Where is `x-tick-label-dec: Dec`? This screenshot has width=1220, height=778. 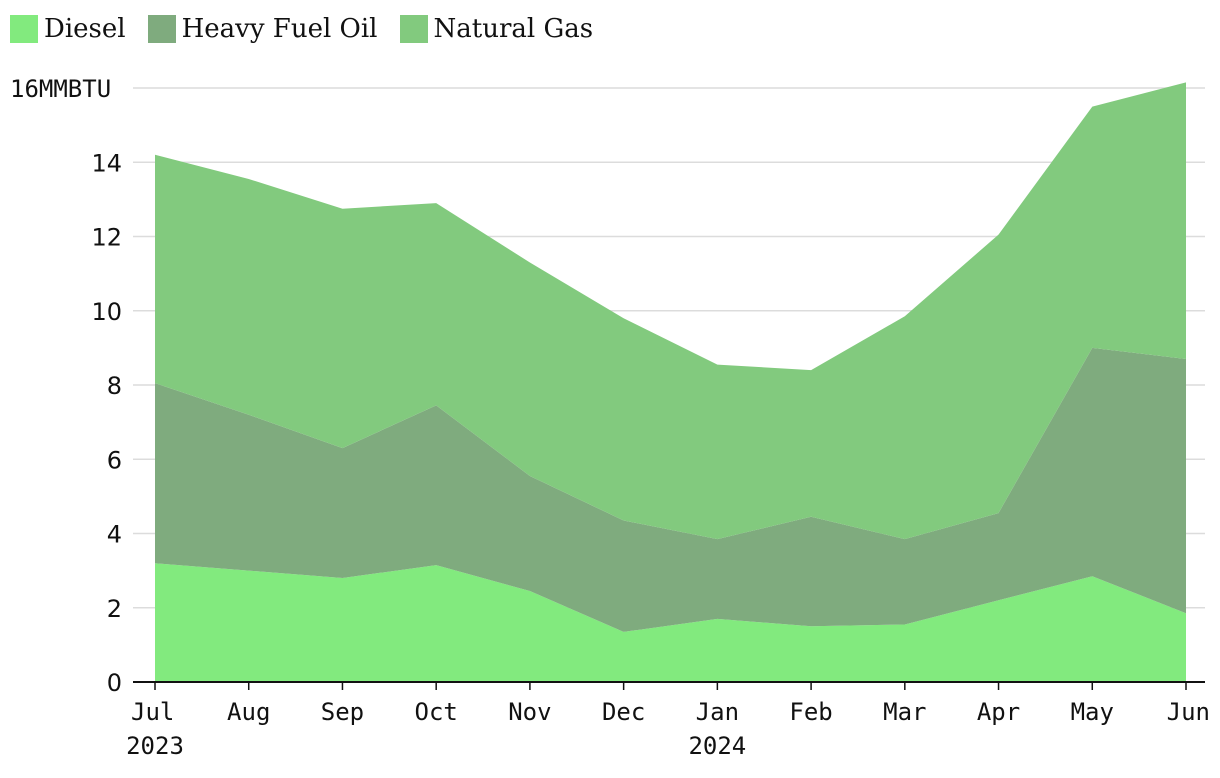
x-tick-label-dec: Dec is located at coordinates (623, 712).